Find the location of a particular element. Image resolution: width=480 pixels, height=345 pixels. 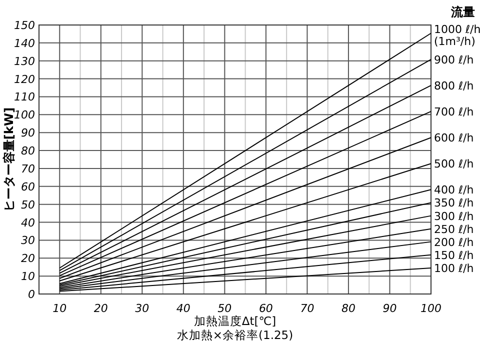

x-tick-label: 10 is located at coordinates (59, 308).